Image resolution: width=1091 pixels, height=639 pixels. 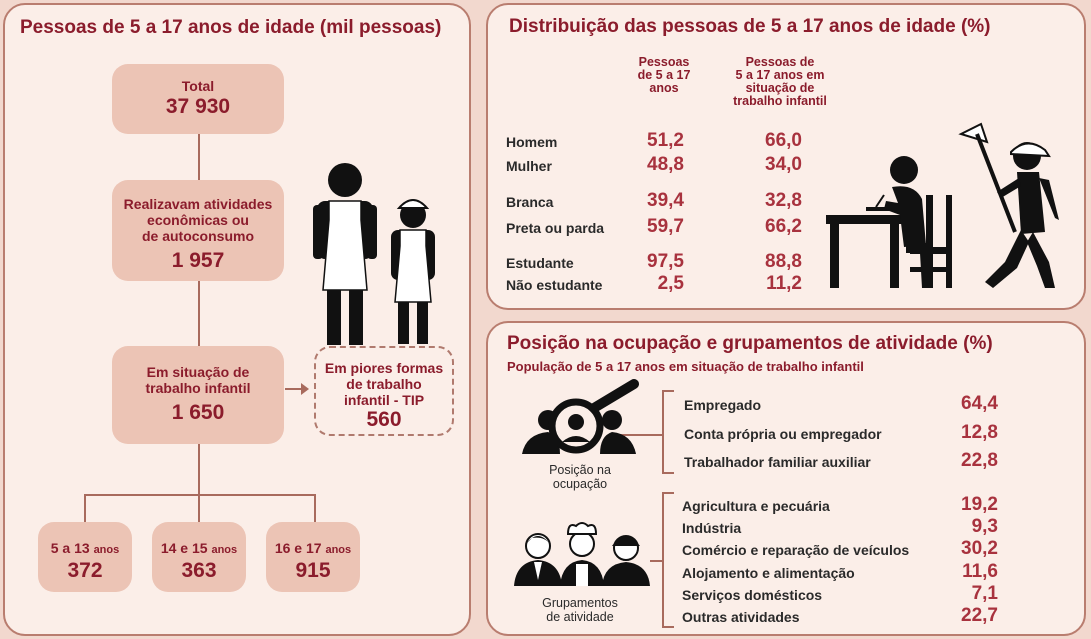 What do you see at coordinates (670, 283) in the screenshot?
I see `row-value-all: 2,5` at bounding box center [670, 283].